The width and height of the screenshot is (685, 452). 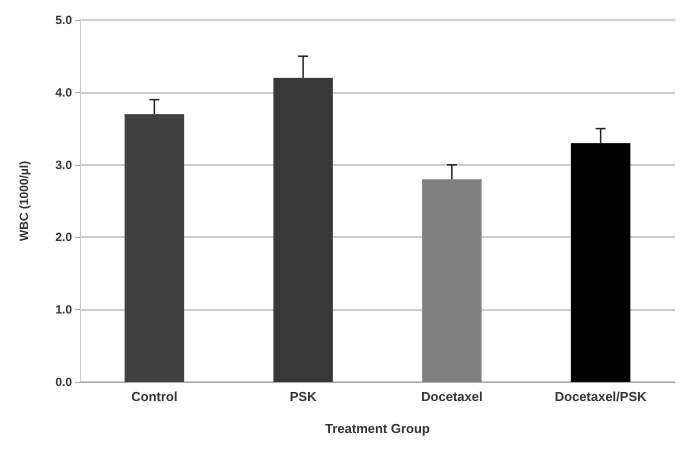 I want to click on y-tick-label: 3.0, so click(x=63, y=165).